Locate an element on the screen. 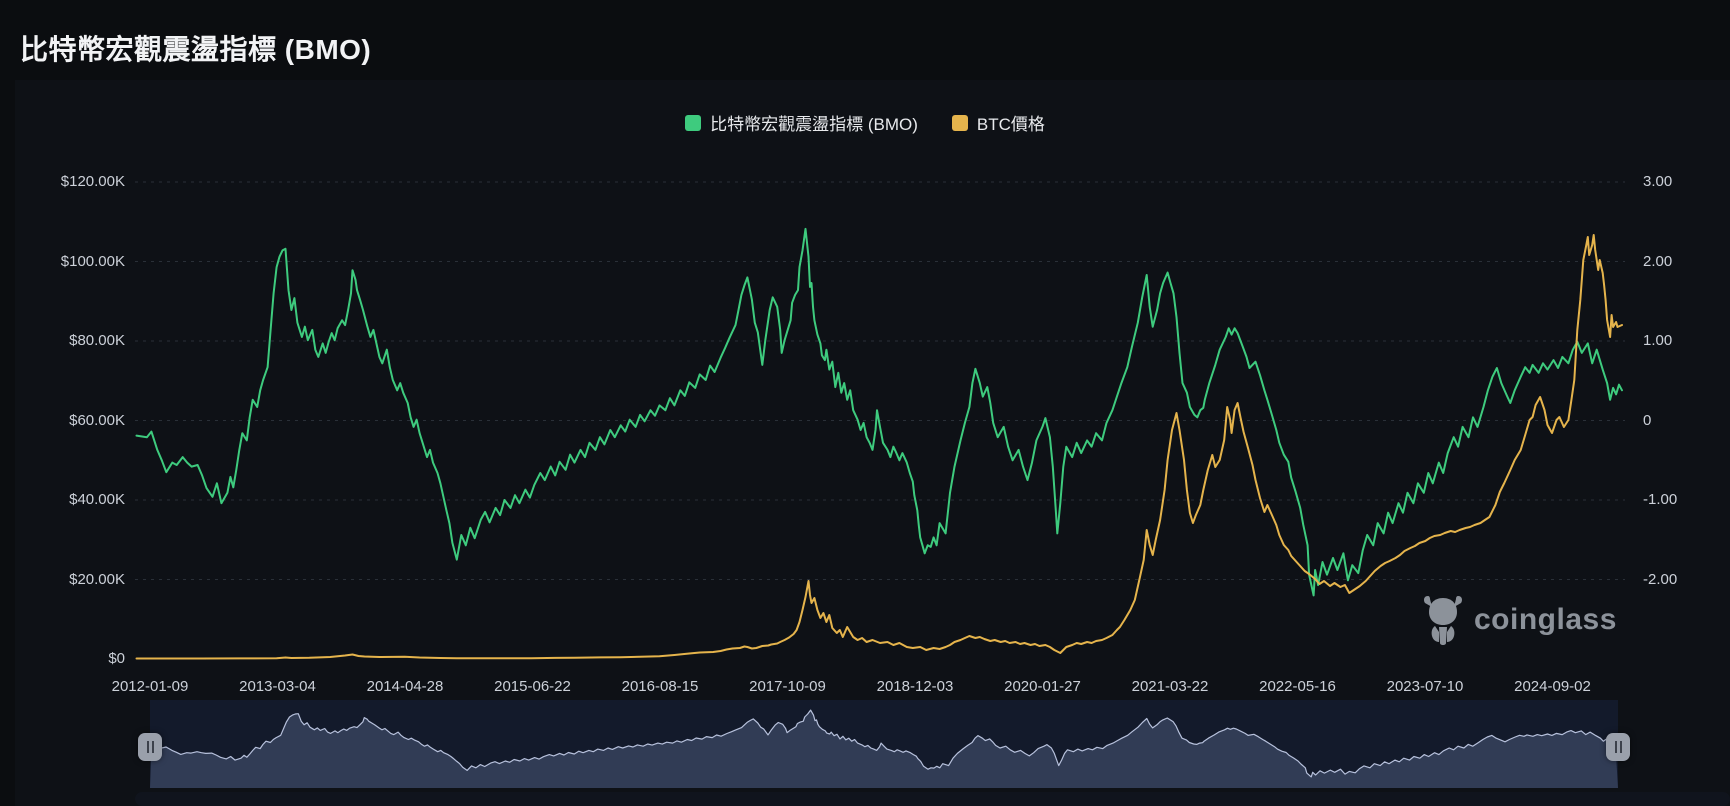  y-axis-tick-left: $100.00K is located at coordinates (92, 261).